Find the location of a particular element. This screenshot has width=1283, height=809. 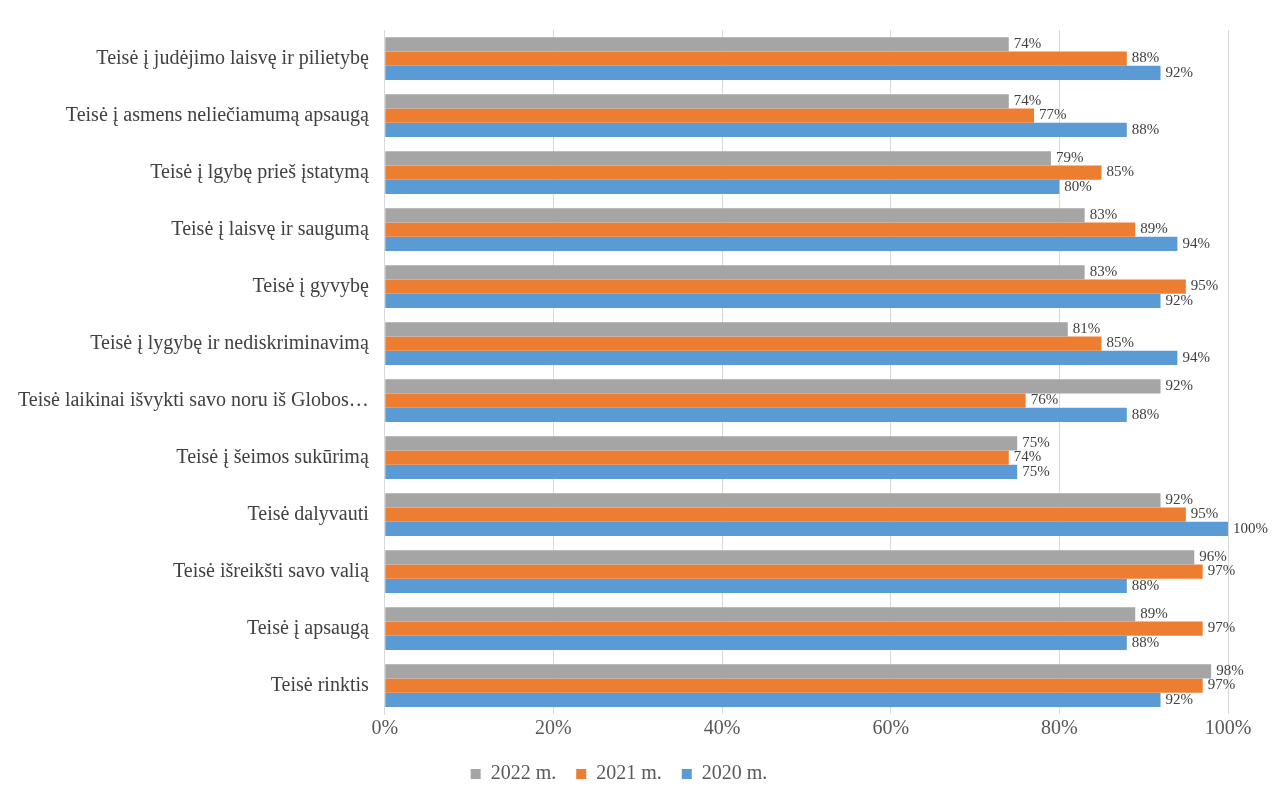

data-label: 79% is located at coordinates (1069, 157).